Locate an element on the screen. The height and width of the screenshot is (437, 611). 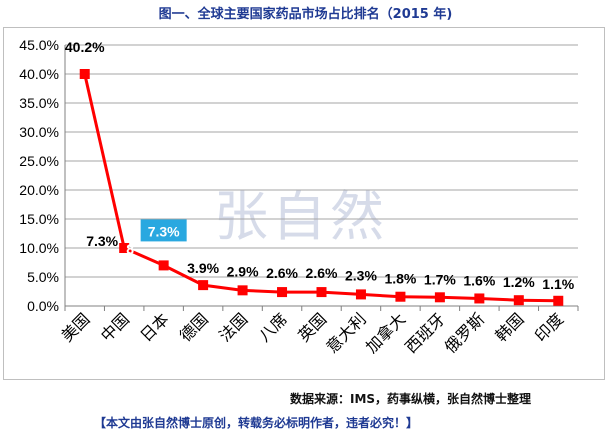
x-tick-label: 美国 is located at coordinates (75, 327).